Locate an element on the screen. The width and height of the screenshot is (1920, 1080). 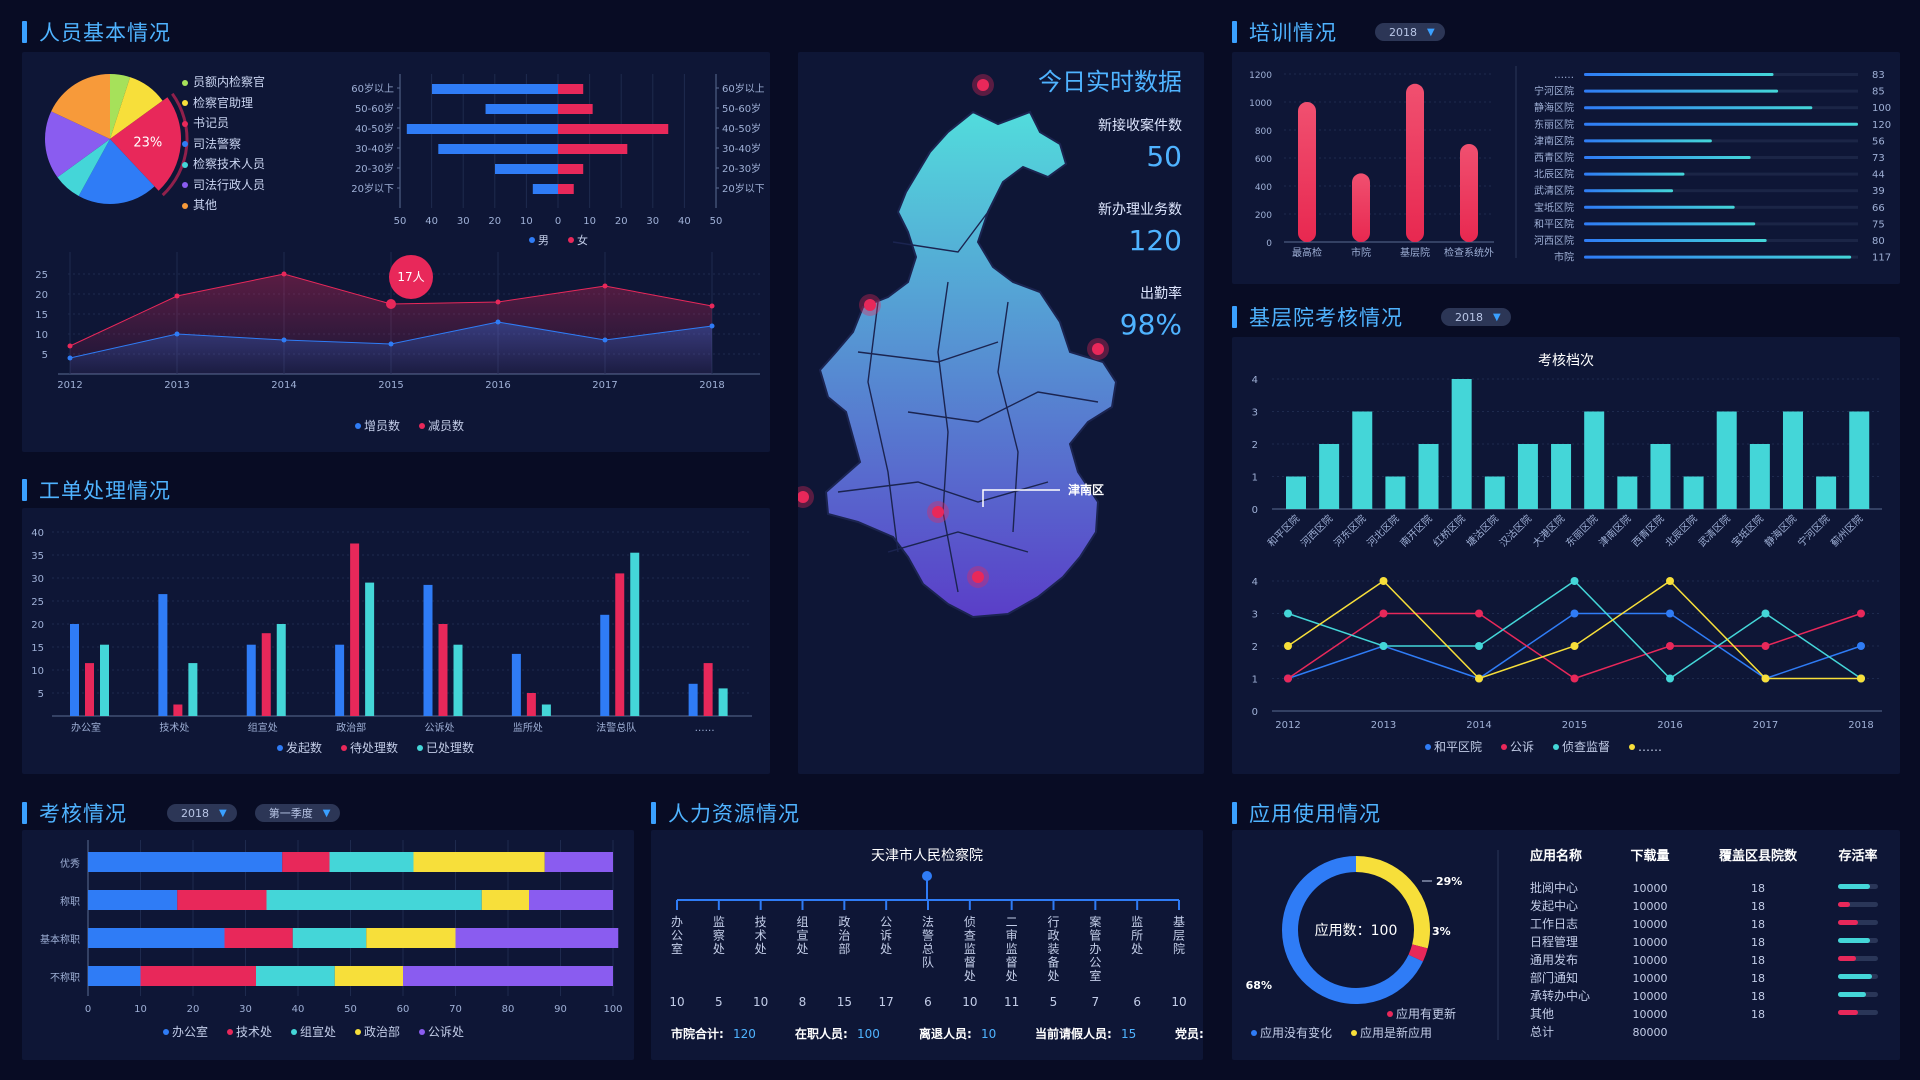
table-cell-name: 批阅中心 is located at coordinates (1554, 887).